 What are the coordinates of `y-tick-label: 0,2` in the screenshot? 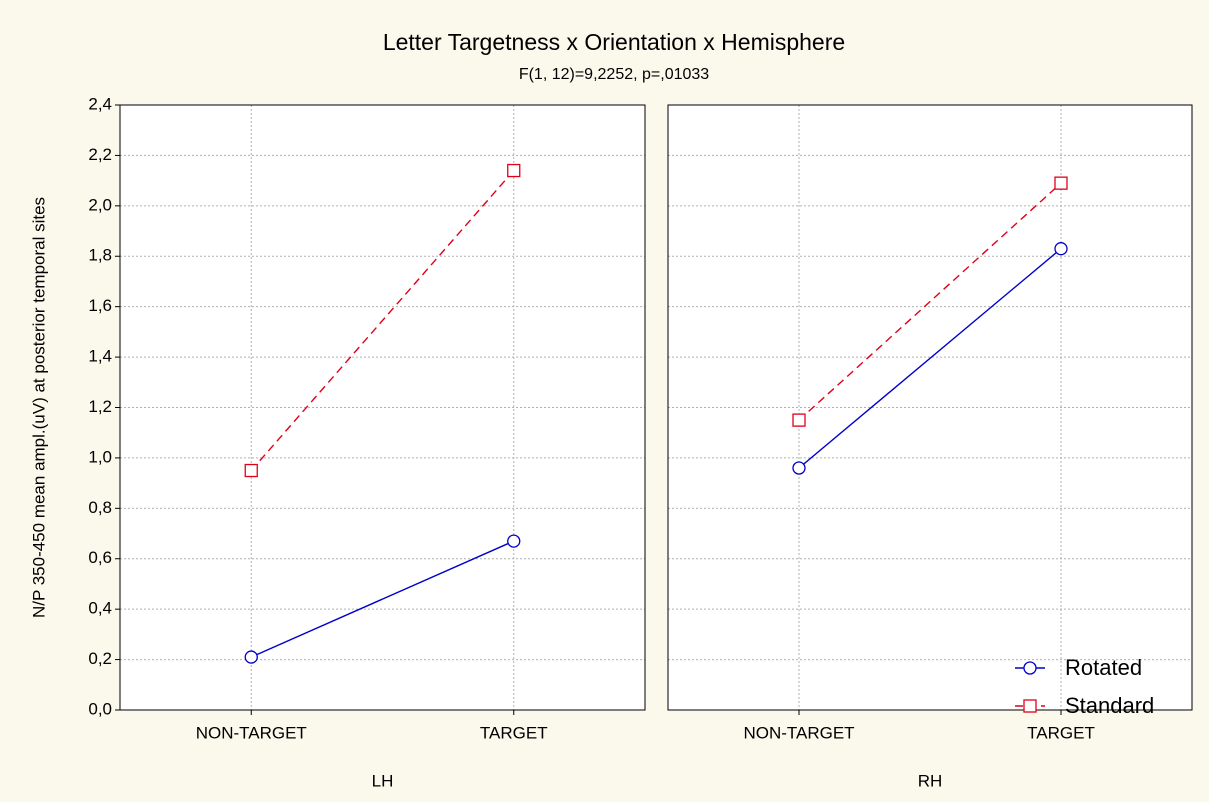 It's located at (100, 658).